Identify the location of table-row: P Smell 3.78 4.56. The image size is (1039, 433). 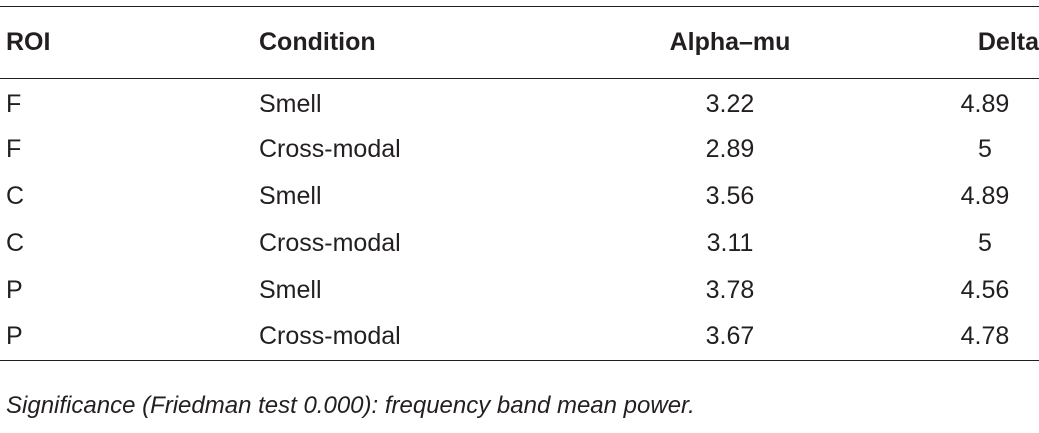
(519, 290).